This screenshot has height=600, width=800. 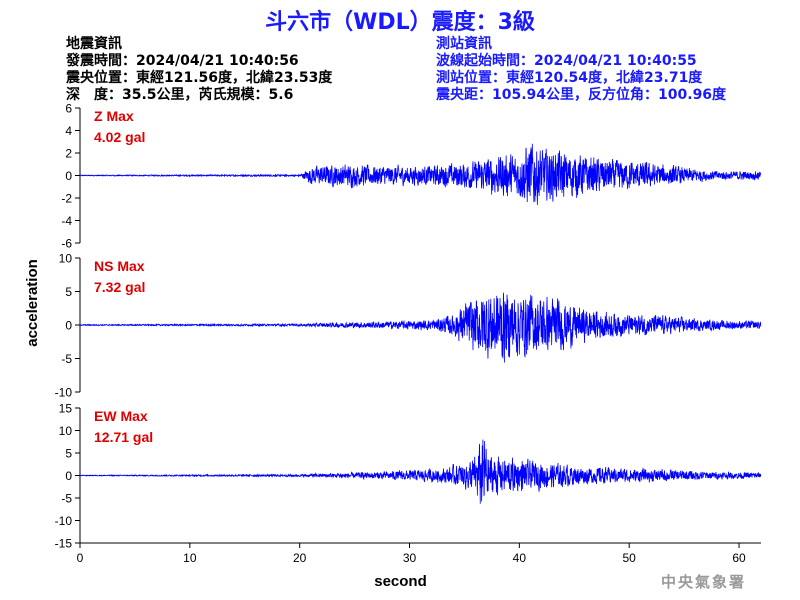 I want to click on panel-name-label: EW Max, so click(x=121, y=416).